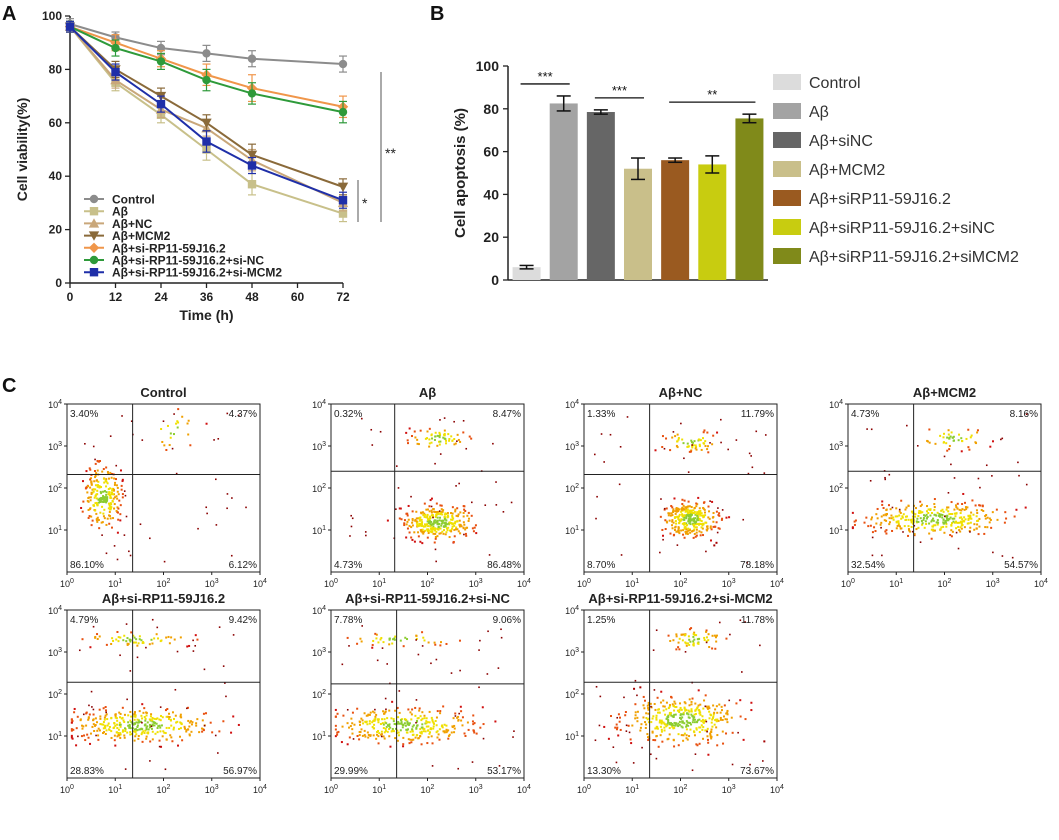 The image size is (1059, 840). What do you see at coordinates (601, 620) in the screenshot?
I see `quadrant-upper-left: 1.25%` at bounding box center [601, 620].